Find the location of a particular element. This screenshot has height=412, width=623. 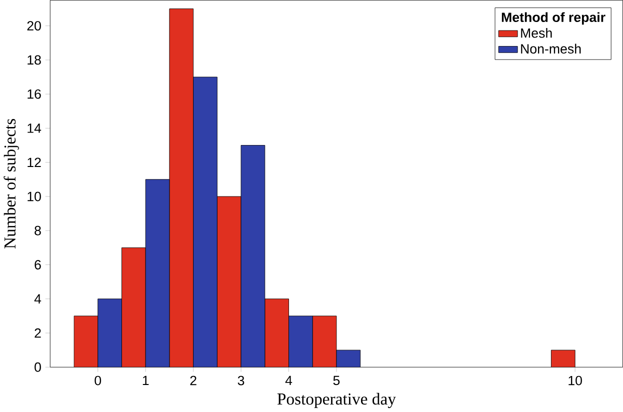

y-tick-label: 0 is located at coordinates (37, 367).